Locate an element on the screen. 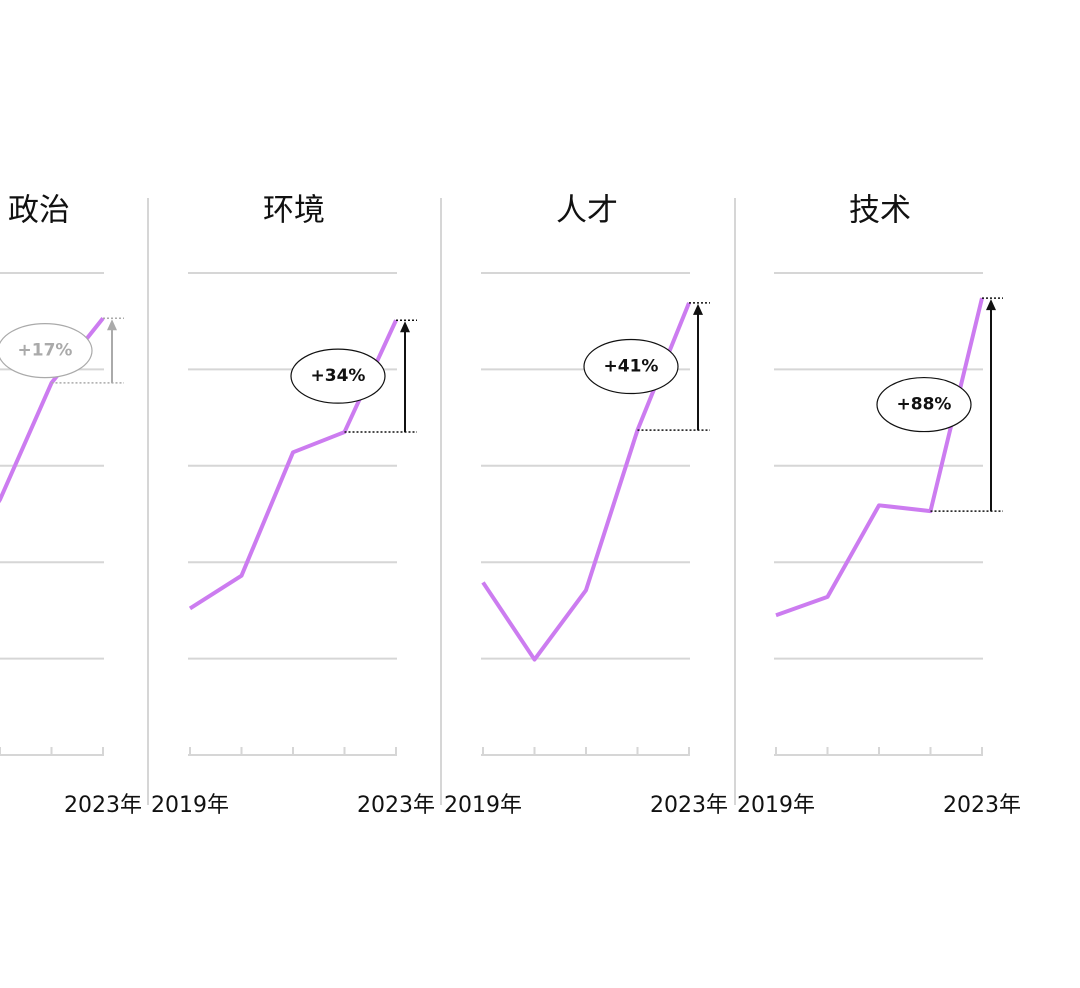  panel-title: 政治 is located at coordinates (39, 211).